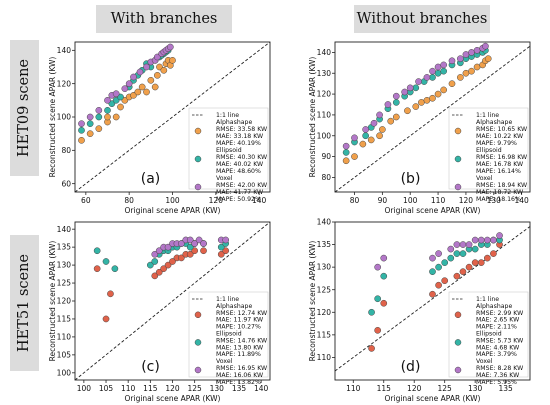  I want to click on legend-stat: RMSE: 10.65 KW, so click(501, 129).